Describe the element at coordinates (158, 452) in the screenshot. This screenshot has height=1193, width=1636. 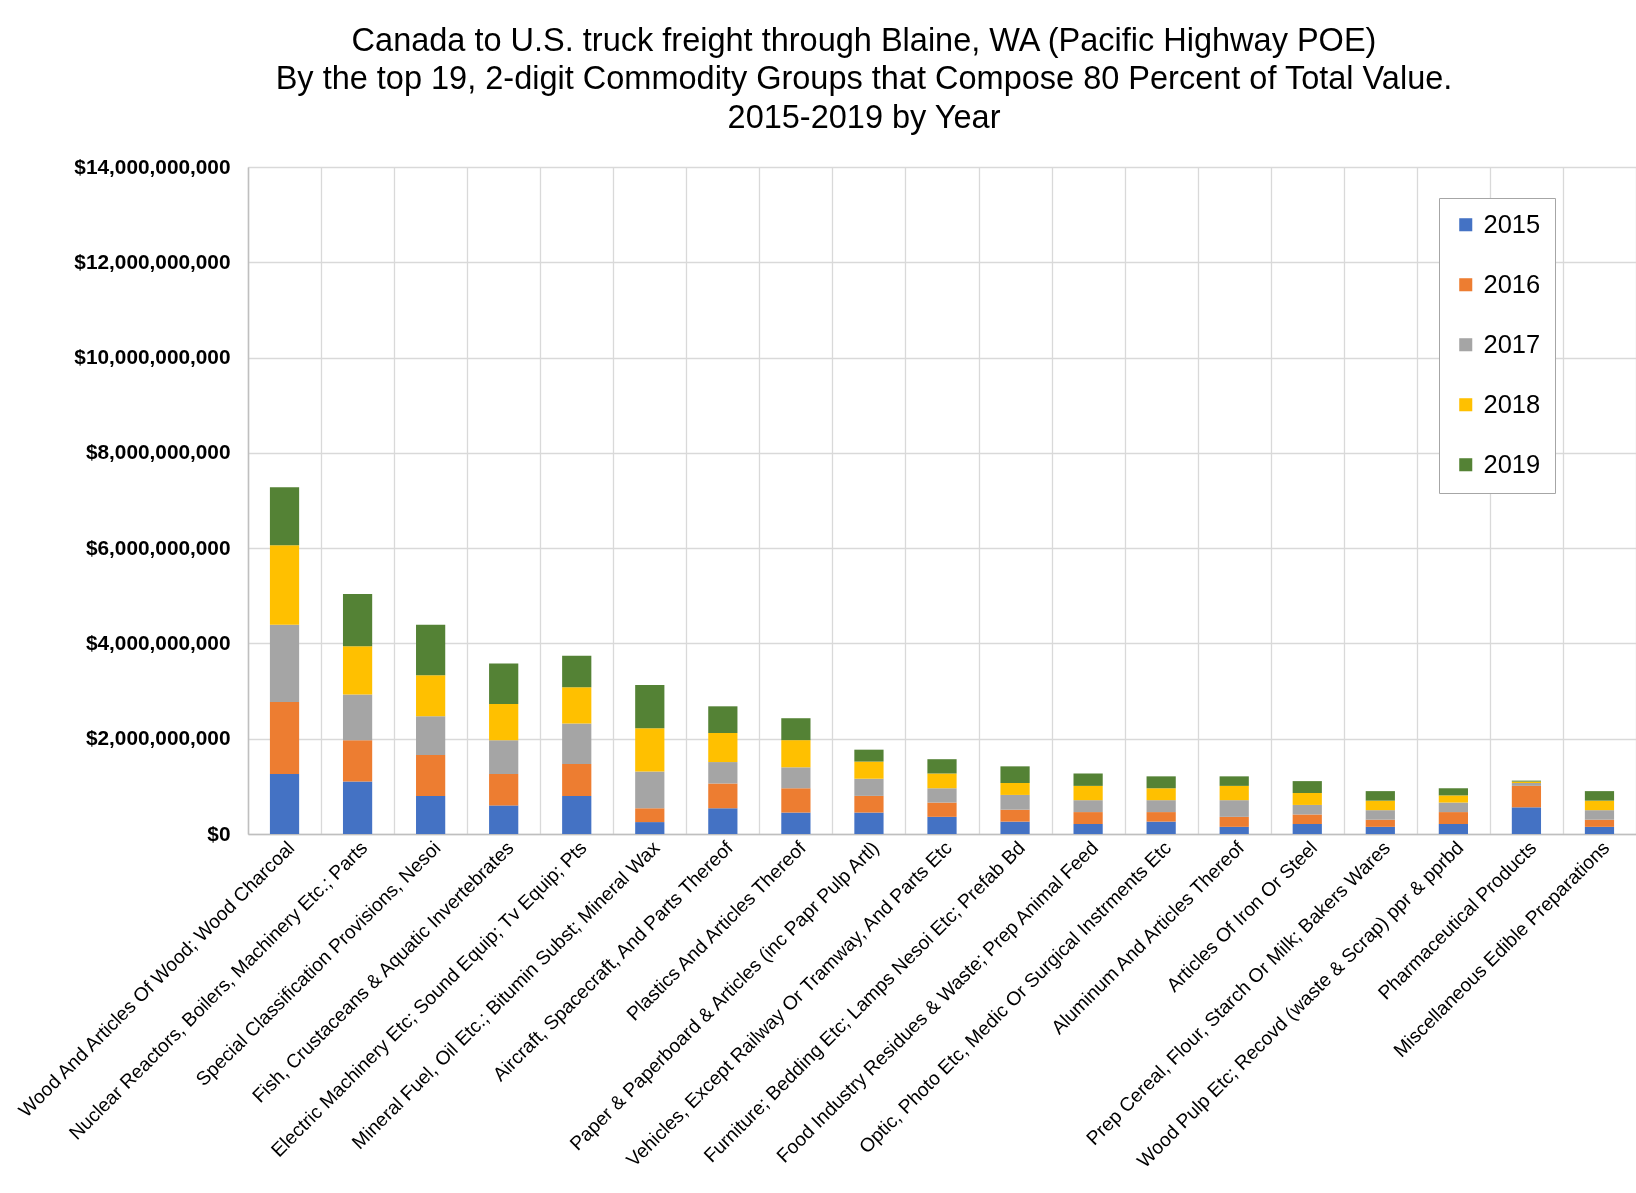
I see `y-tick-label: $8,000,000,000` at that location.